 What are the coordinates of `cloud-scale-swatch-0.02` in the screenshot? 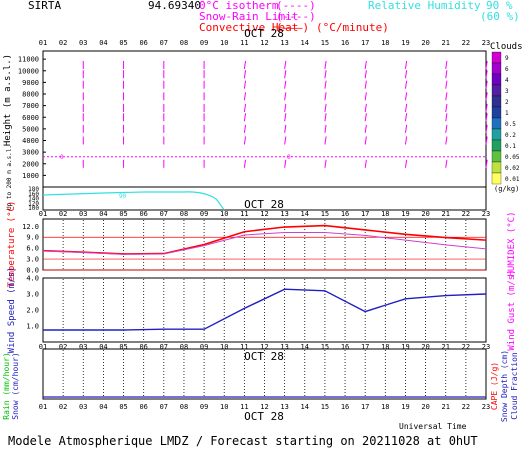 It's located at (496, 167).